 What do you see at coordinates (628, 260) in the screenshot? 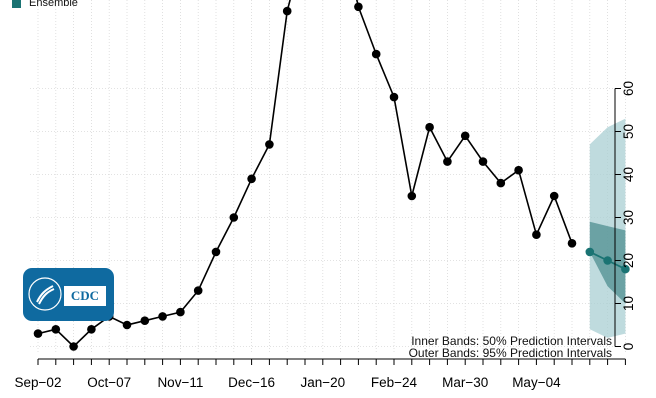
I see `y-tick-label: 20` at bounding box center [628, 260].